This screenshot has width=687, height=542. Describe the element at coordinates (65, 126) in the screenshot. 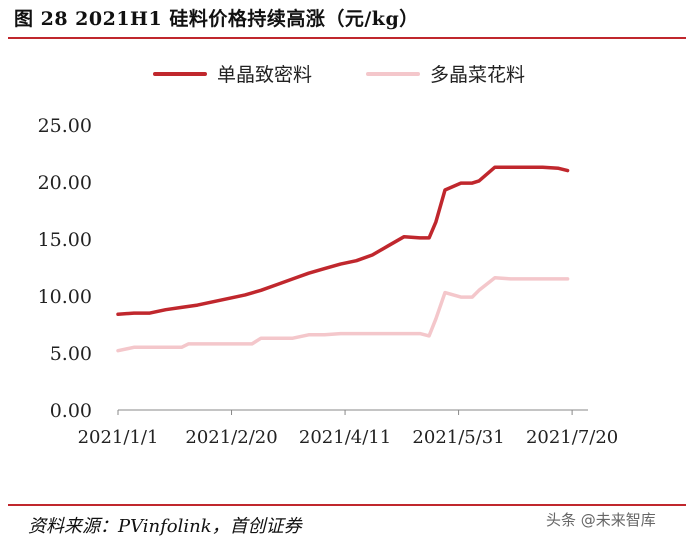

I see `y-tick-label: 25.00` at that location.